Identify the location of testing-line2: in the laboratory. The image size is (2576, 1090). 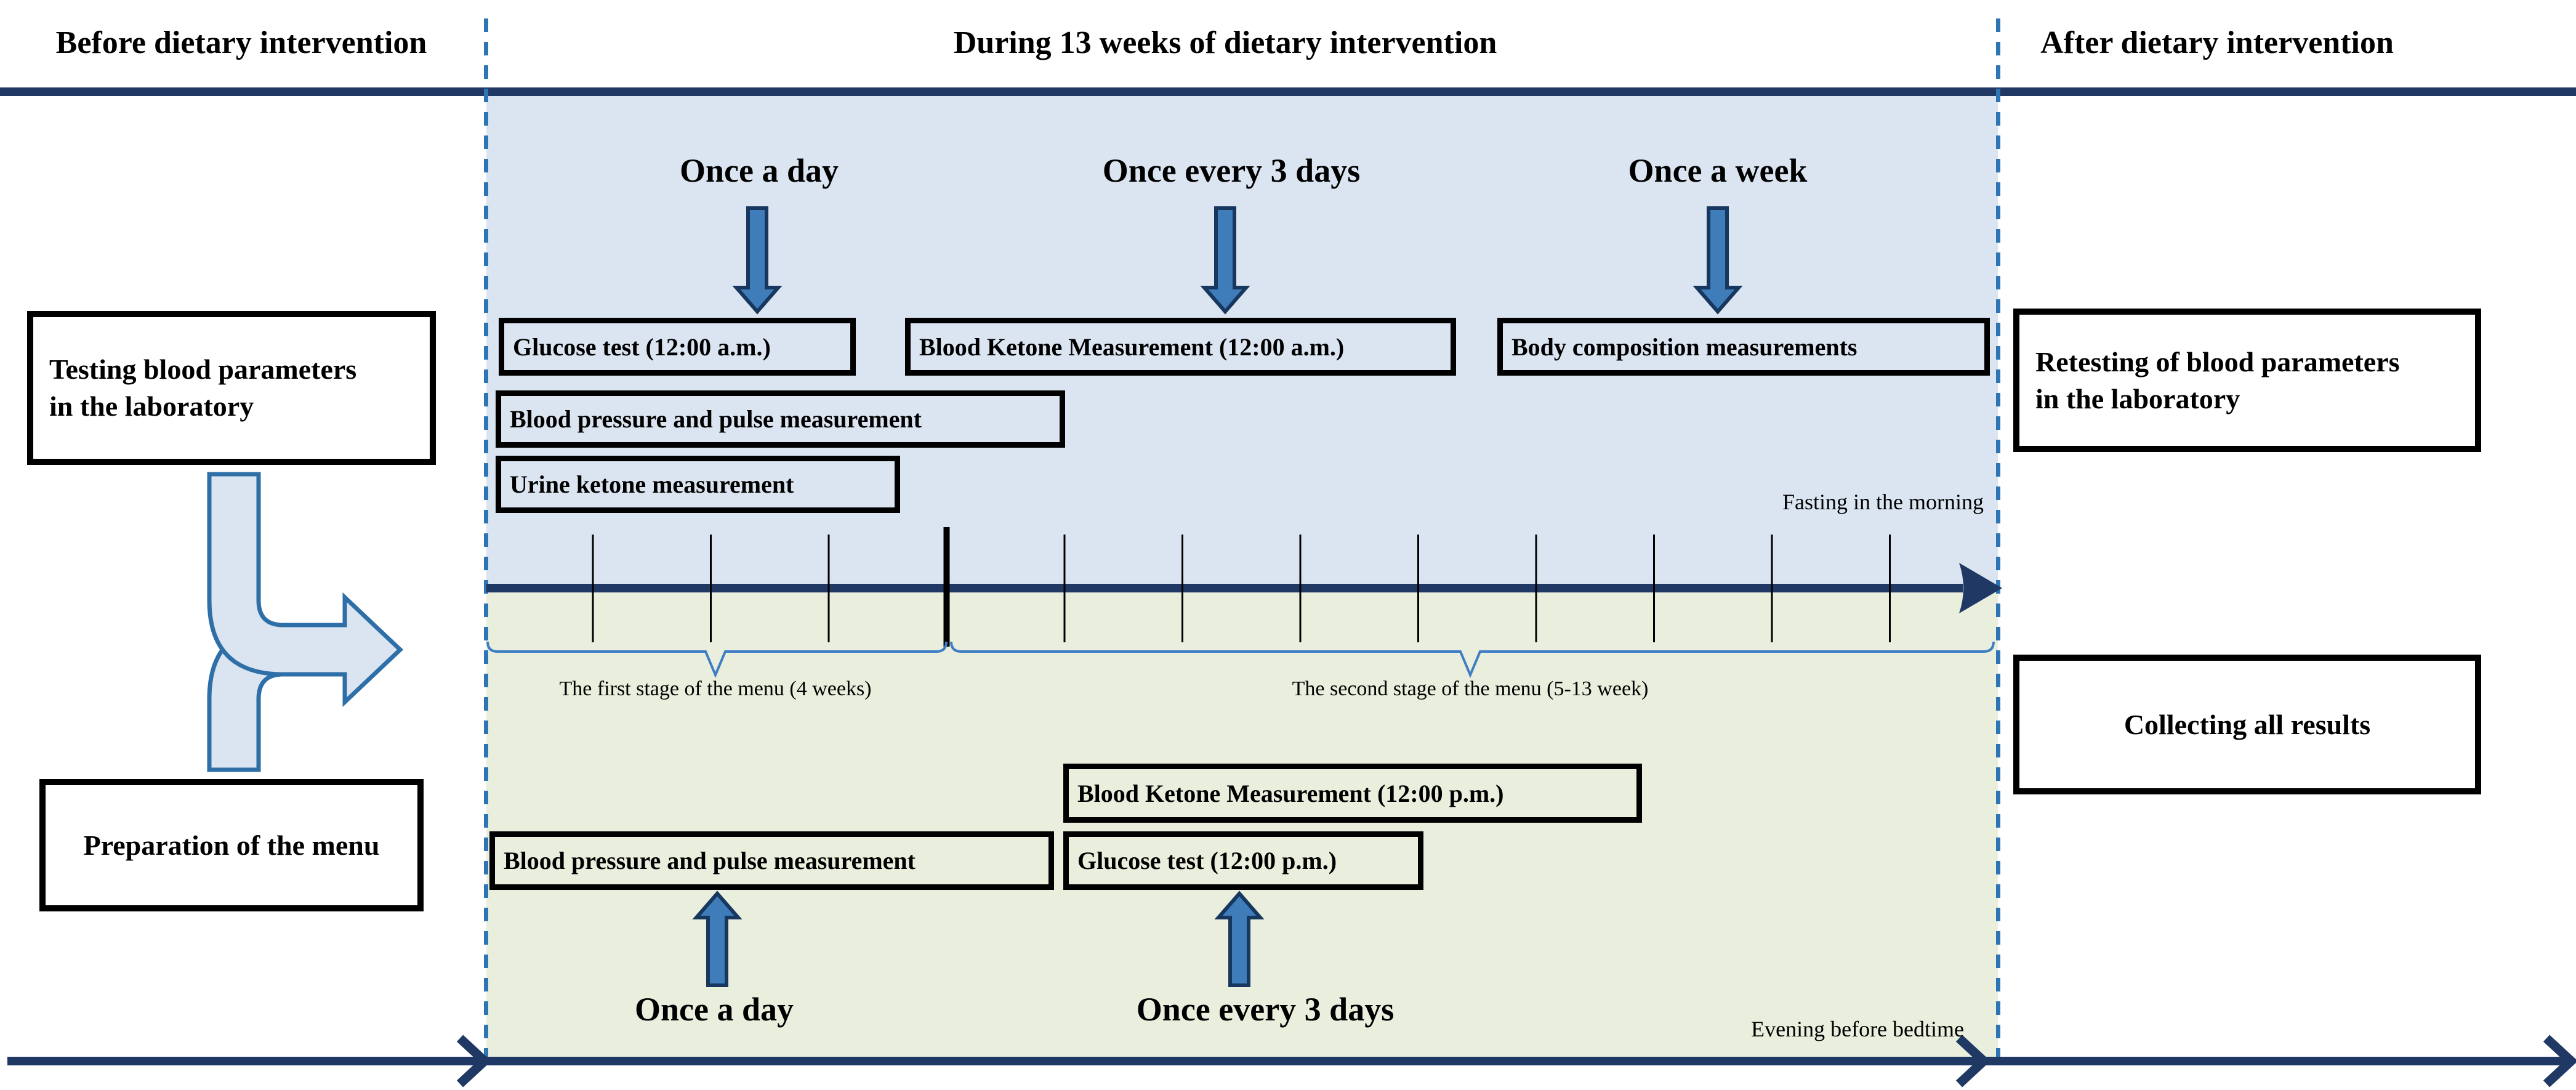
(151, 406).